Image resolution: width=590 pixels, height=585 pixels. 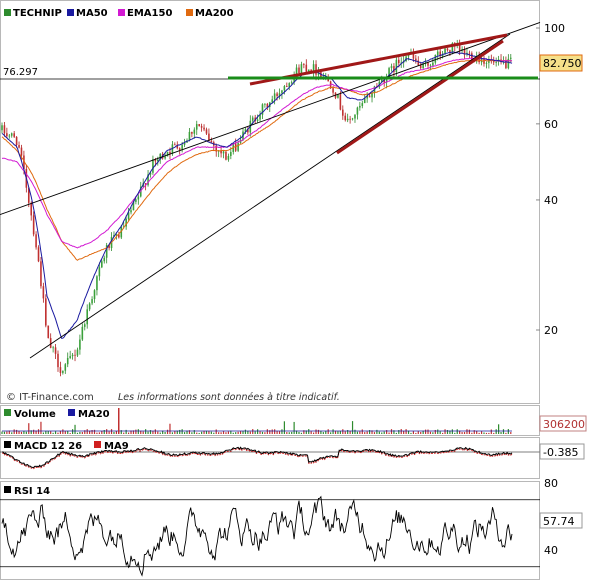 What do you see at coordinates (562, 451) in the screenshot?
I see `macd-last-value-box` at bounding box center [562, 451].